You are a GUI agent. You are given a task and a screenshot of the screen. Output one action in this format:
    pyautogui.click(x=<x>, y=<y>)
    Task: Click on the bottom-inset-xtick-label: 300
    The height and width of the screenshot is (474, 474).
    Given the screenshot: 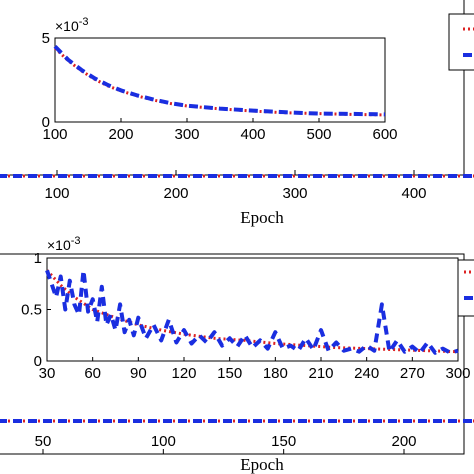 What is the action you would take?
    pyautogui.click(x=457, y=373)
    